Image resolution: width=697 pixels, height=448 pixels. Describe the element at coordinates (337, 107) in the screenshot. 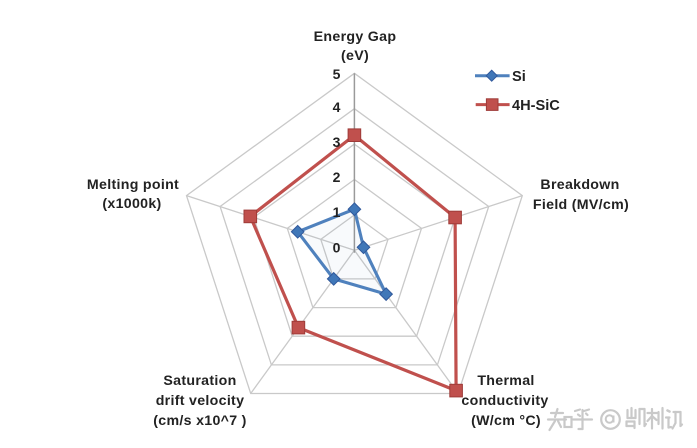

I see `svg-text: 4` at that location.